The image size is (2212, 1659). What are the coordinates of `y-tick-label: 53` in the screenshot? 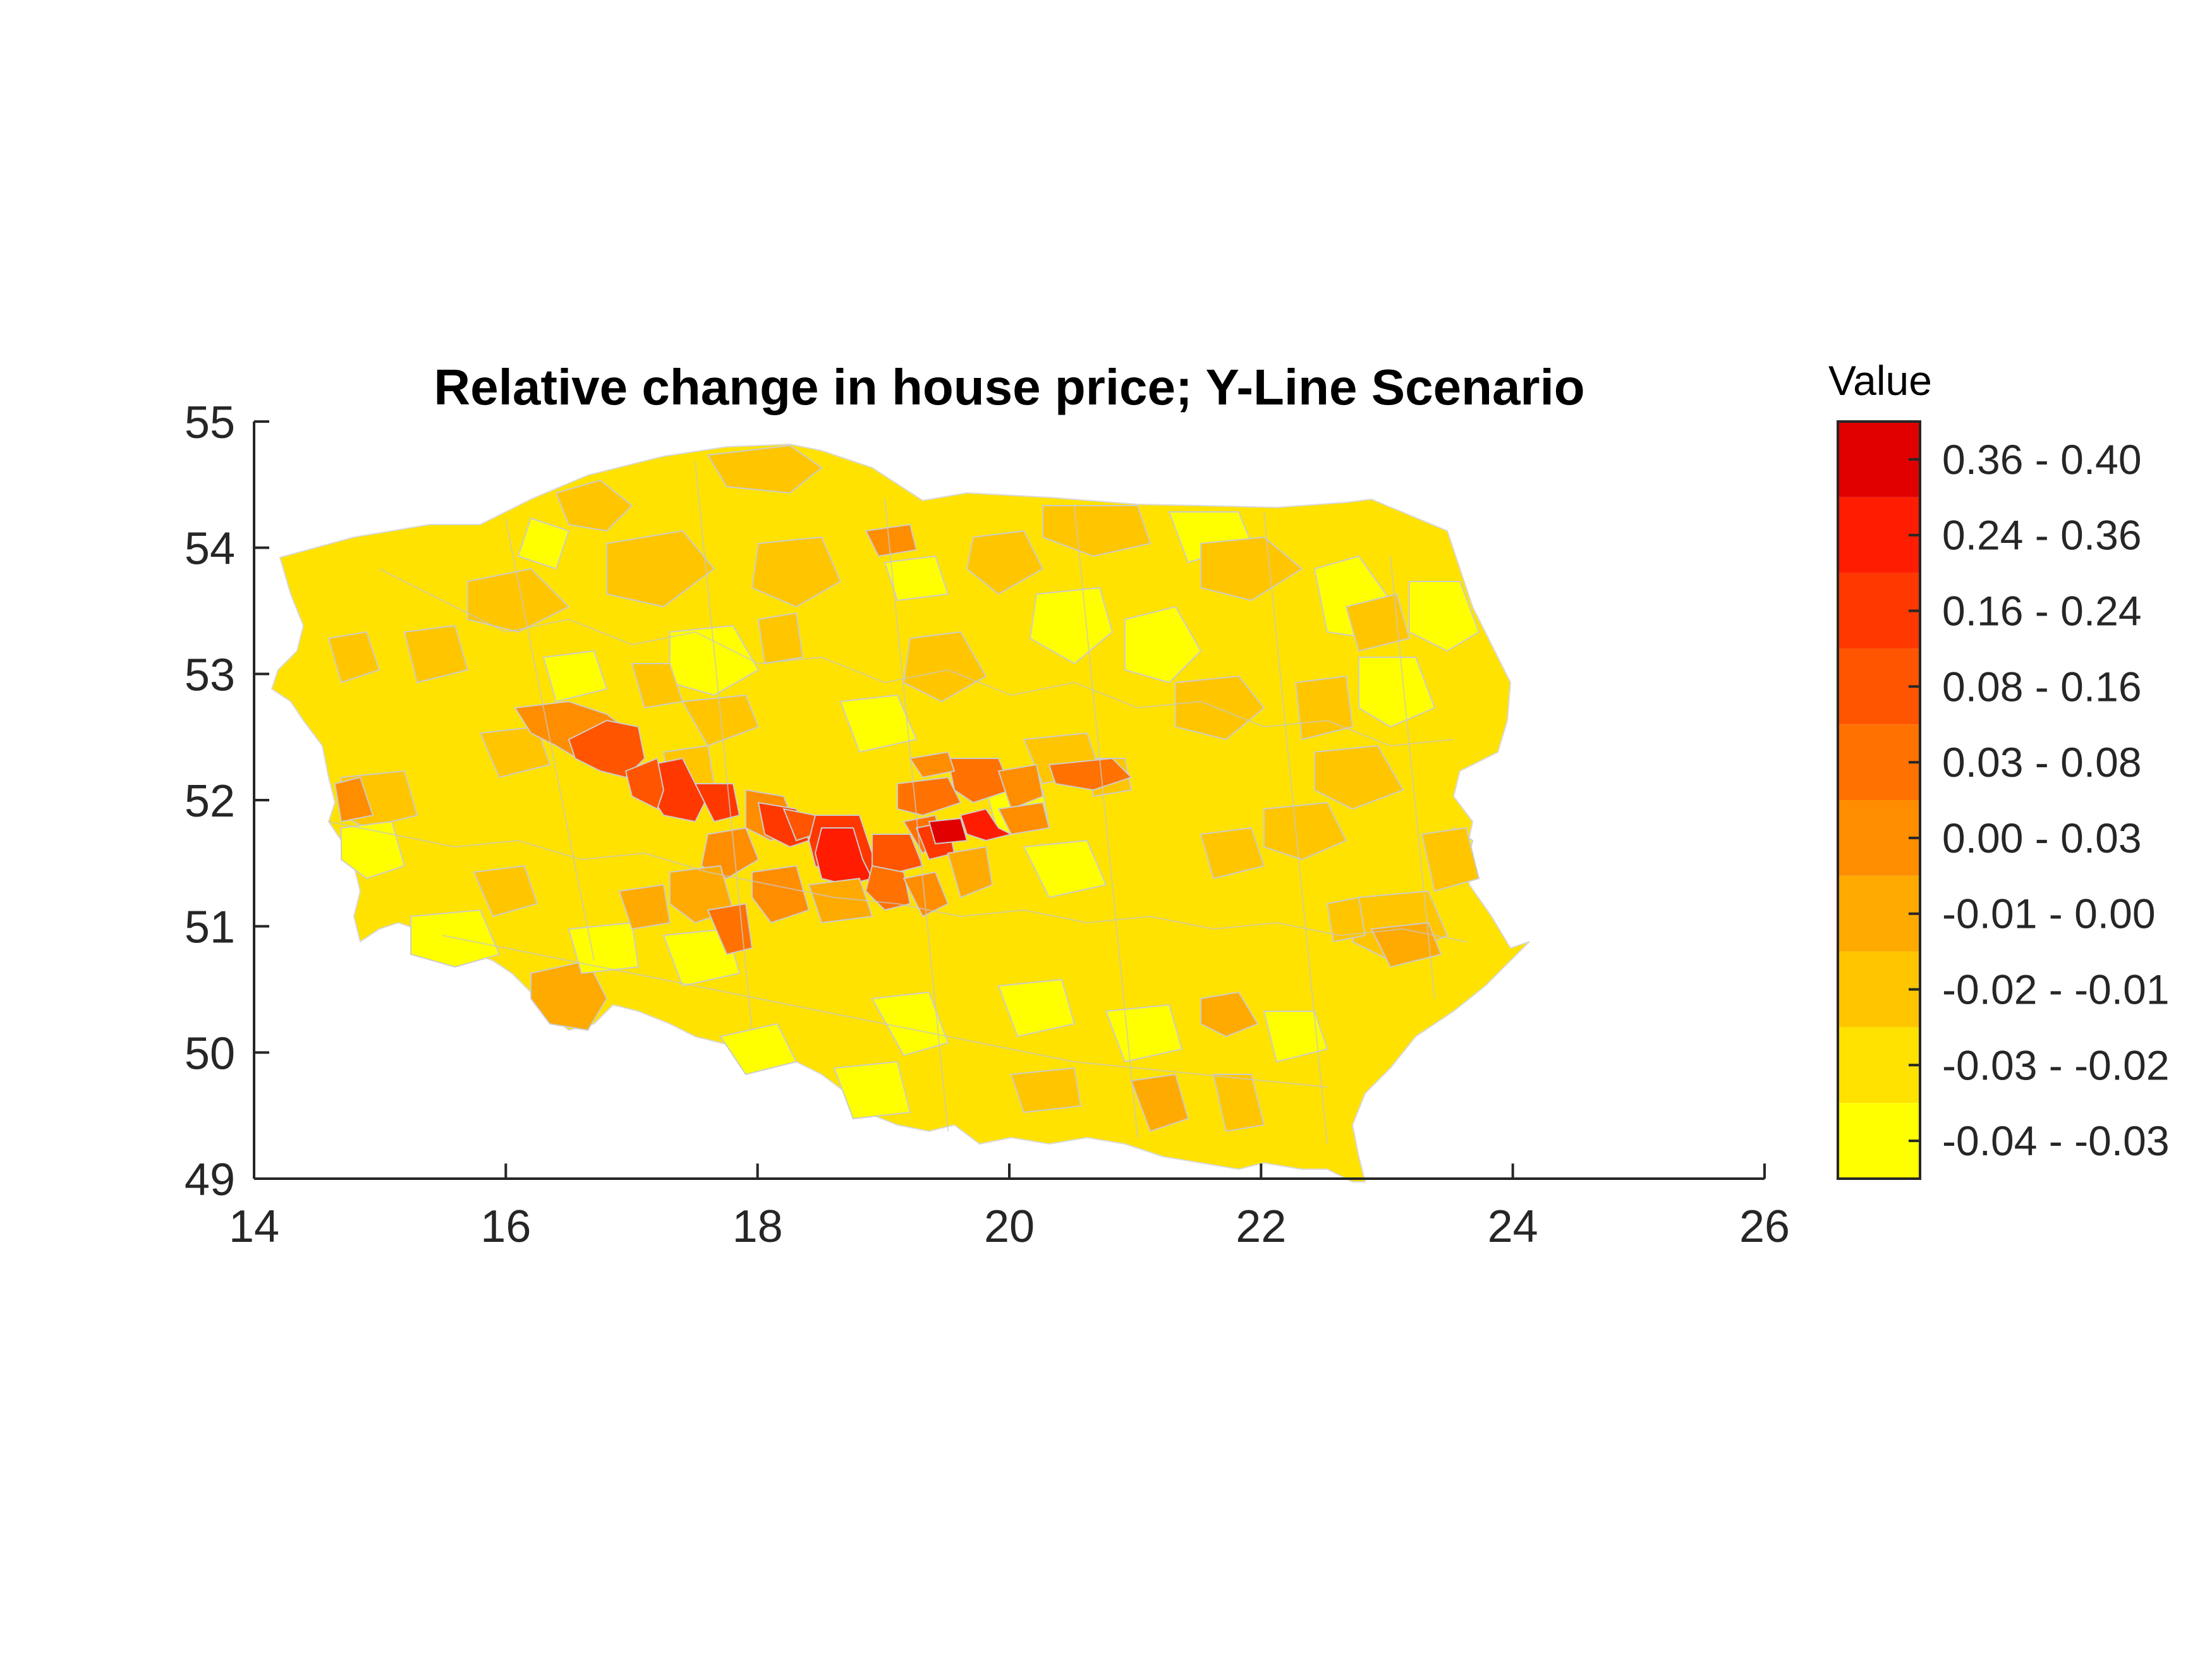 It's located at (210, 675).